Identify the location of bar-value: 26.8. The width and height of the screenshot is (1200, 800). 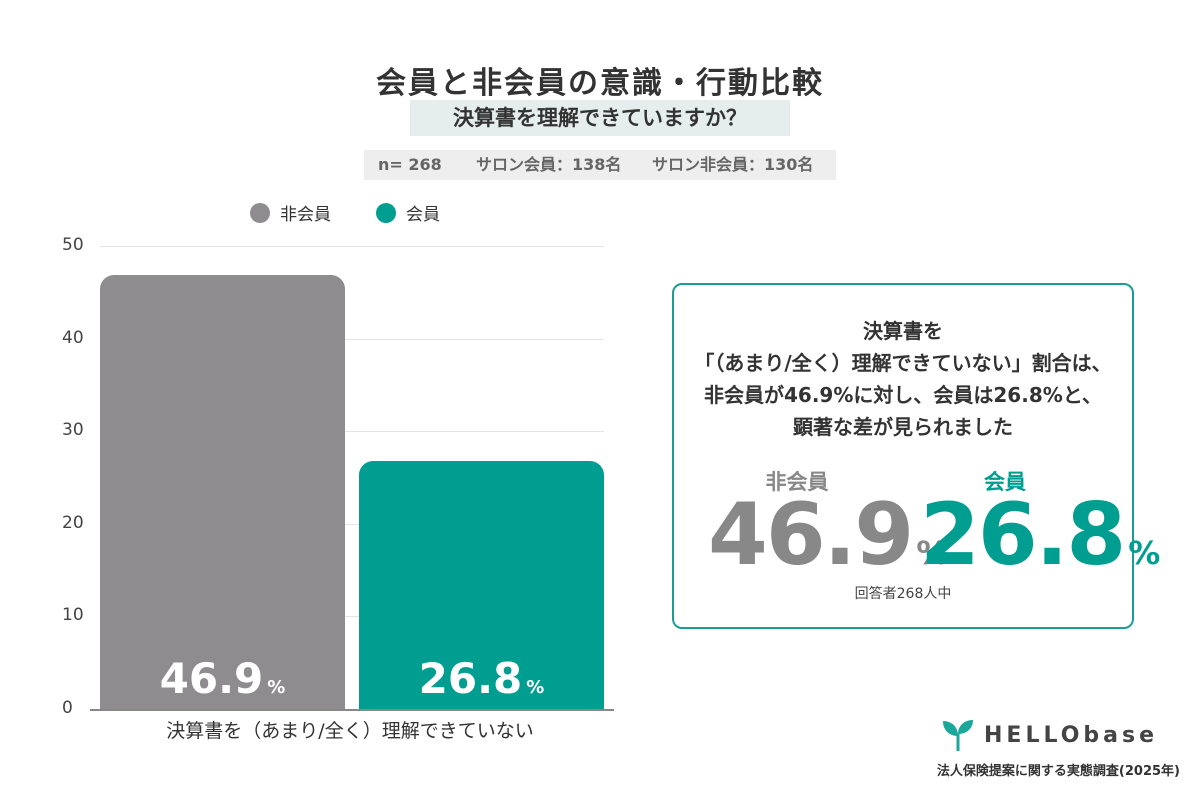
(470, 678).